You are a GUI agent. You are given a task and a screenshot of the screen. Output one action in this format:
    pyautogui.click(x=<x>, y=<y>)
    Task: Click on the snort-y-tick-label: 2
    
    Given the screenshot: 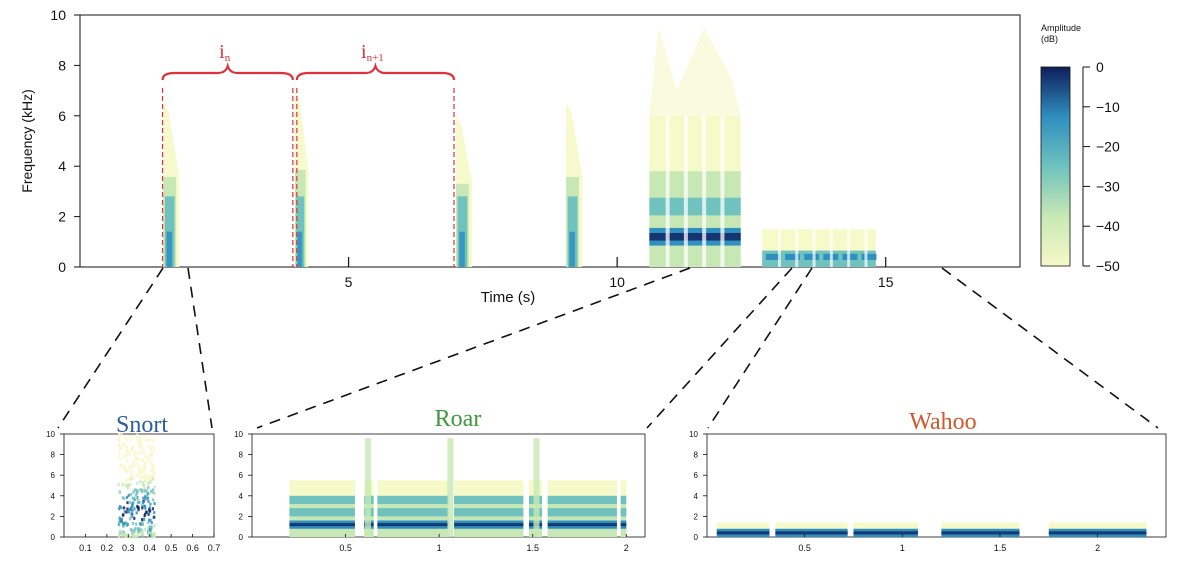 What is the action you would take?
    pyautogui.click(x=53, y=516)
    